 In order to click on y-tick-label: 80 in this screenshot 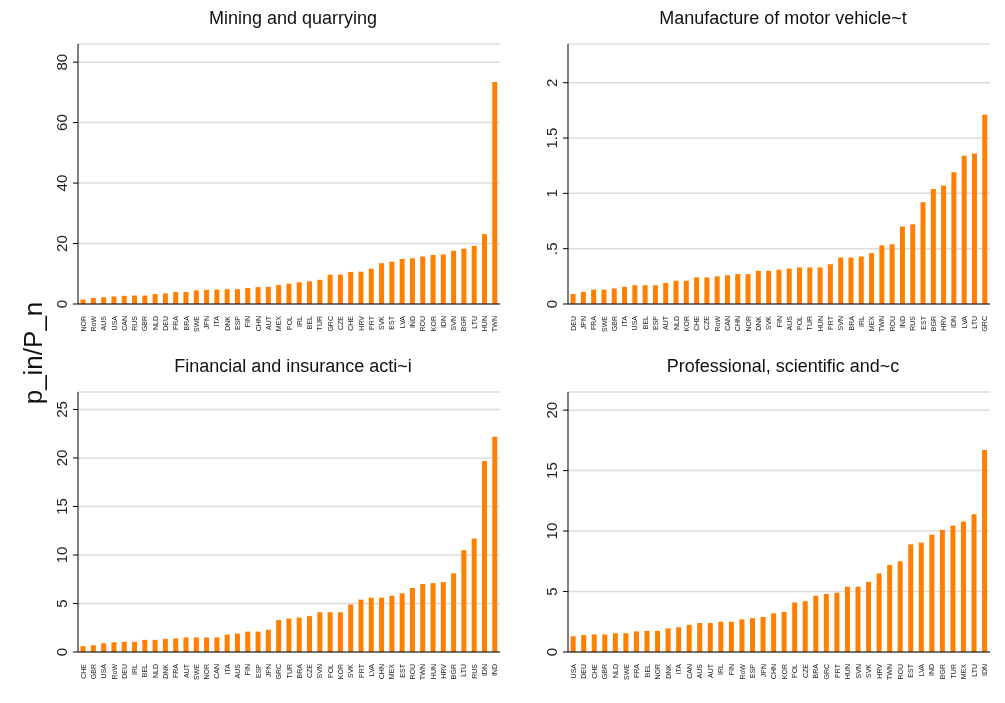, I will do `click(61, 62)`.